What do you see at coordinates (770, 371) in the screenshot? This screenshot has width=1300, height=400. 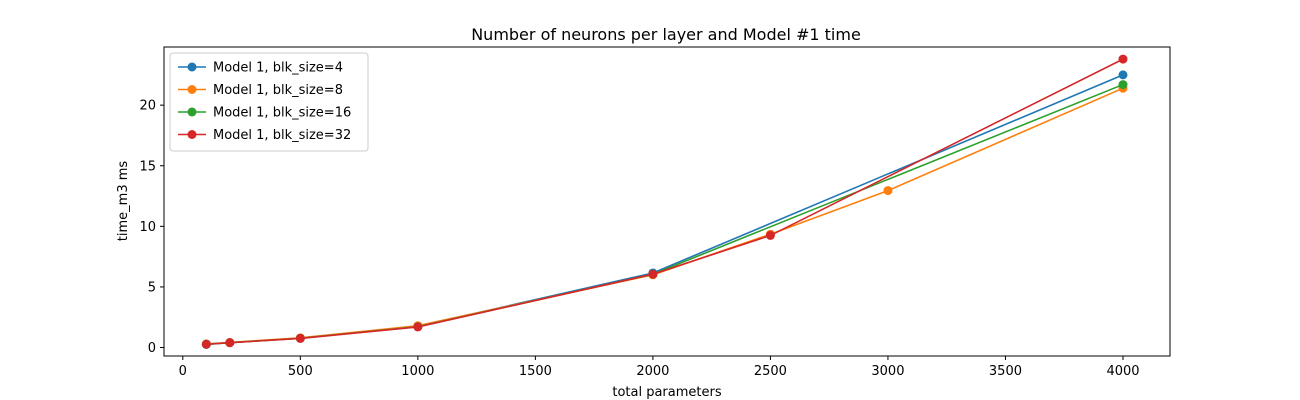 I see `x-tick-label-5: 2500` at bounding box center [770, 371].